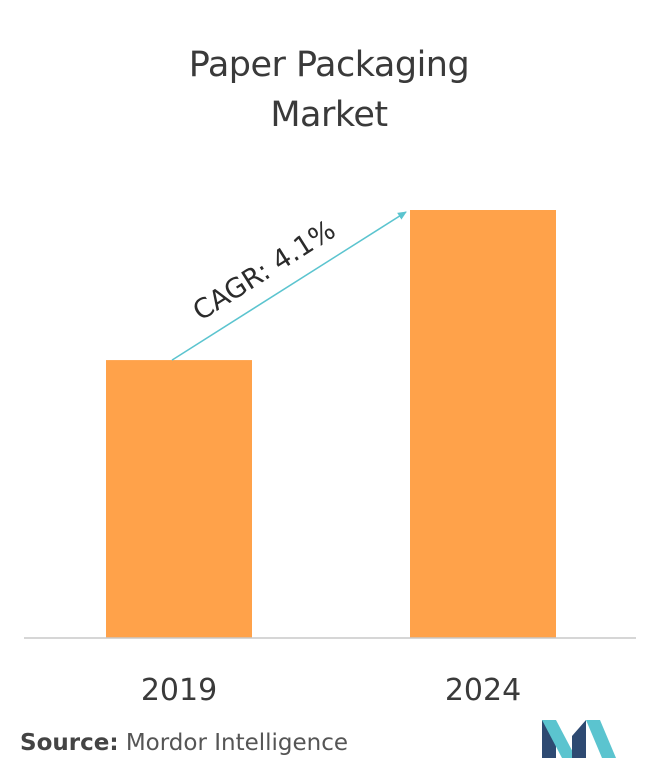 This screenshot has width=658, height=780. What do you see at coordinates (329, 115) in the screenshot?
I see `chart-title-line-2: Market` at bounding box center [329, 115].